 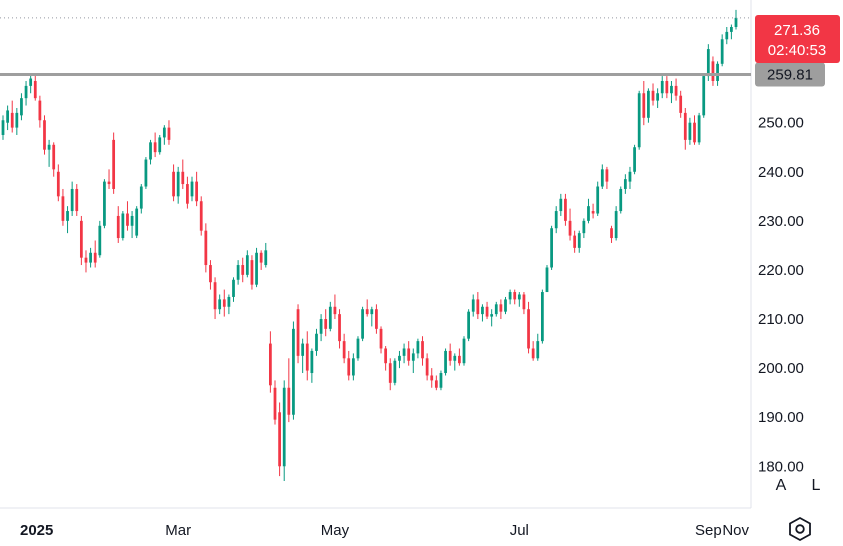 I want to click on y-tick-label: 230.00, so click(x=781, y=221).